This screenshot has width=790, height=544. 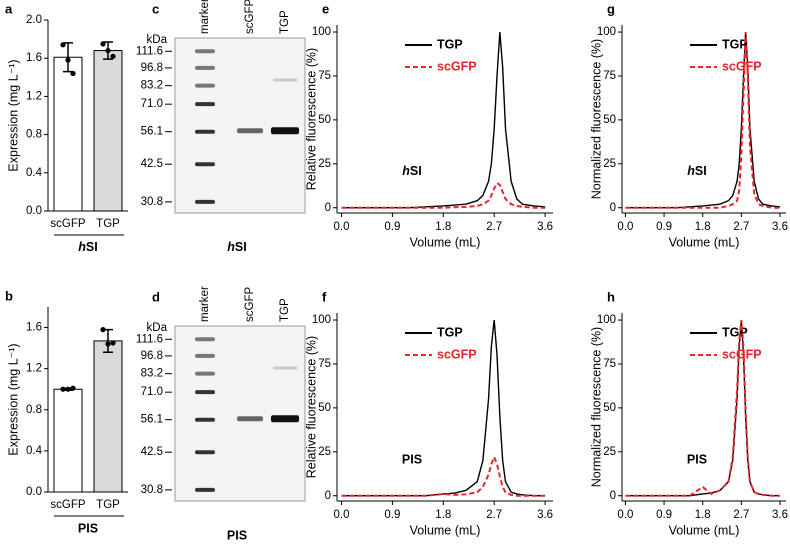 What do you see at coordinates (236, 247) in the screenshot?
I see `gel-label: hSI` at bounding box center [236, 247].